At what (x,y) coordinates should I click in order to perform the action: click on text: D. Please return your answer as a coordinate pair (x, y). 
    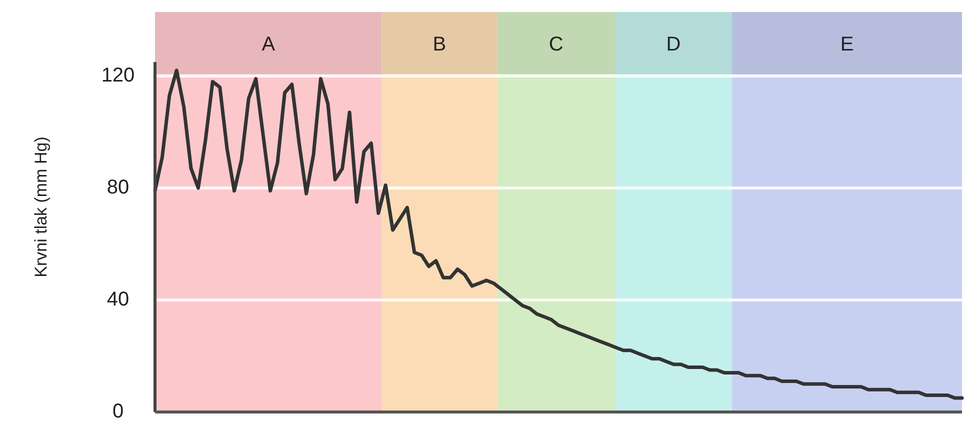
    Looking at the image, I should click on (673, 44).